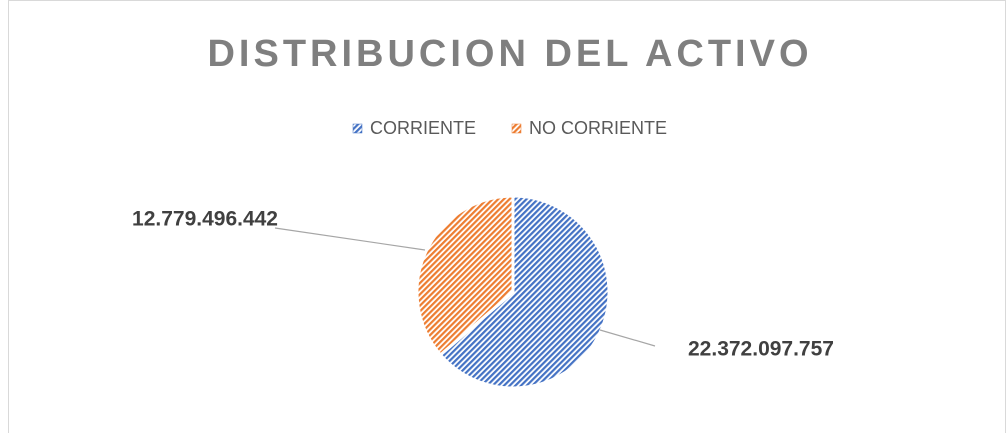  What do you see at coordinates (423, 128) in the screenshot?
I see `legend-label: CORRIENTE` at bounding box center [423, 128].